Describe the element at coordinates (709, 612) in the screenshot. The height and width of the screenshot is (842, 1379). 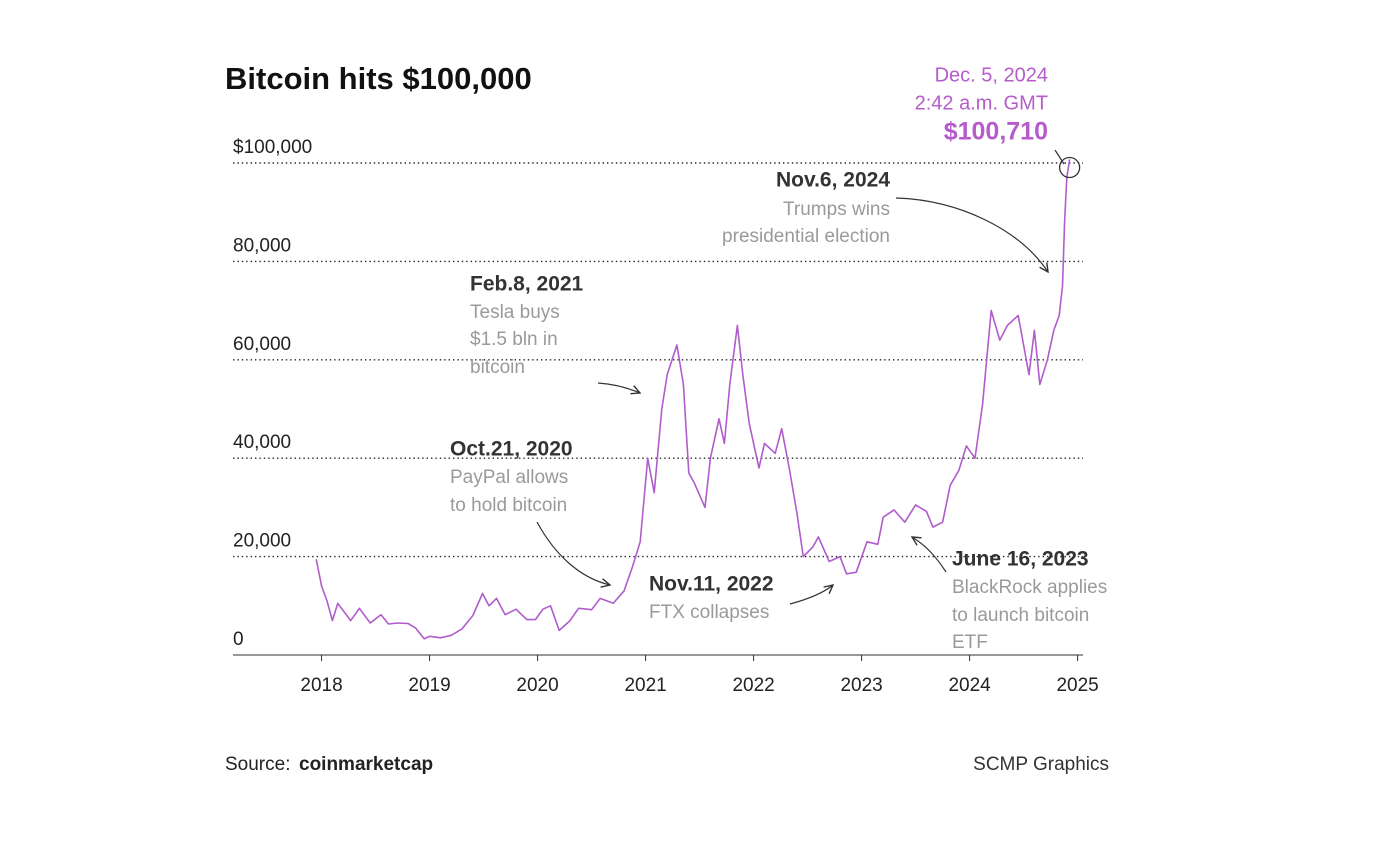
I see `annotation-text: FTX collapses` at that location.